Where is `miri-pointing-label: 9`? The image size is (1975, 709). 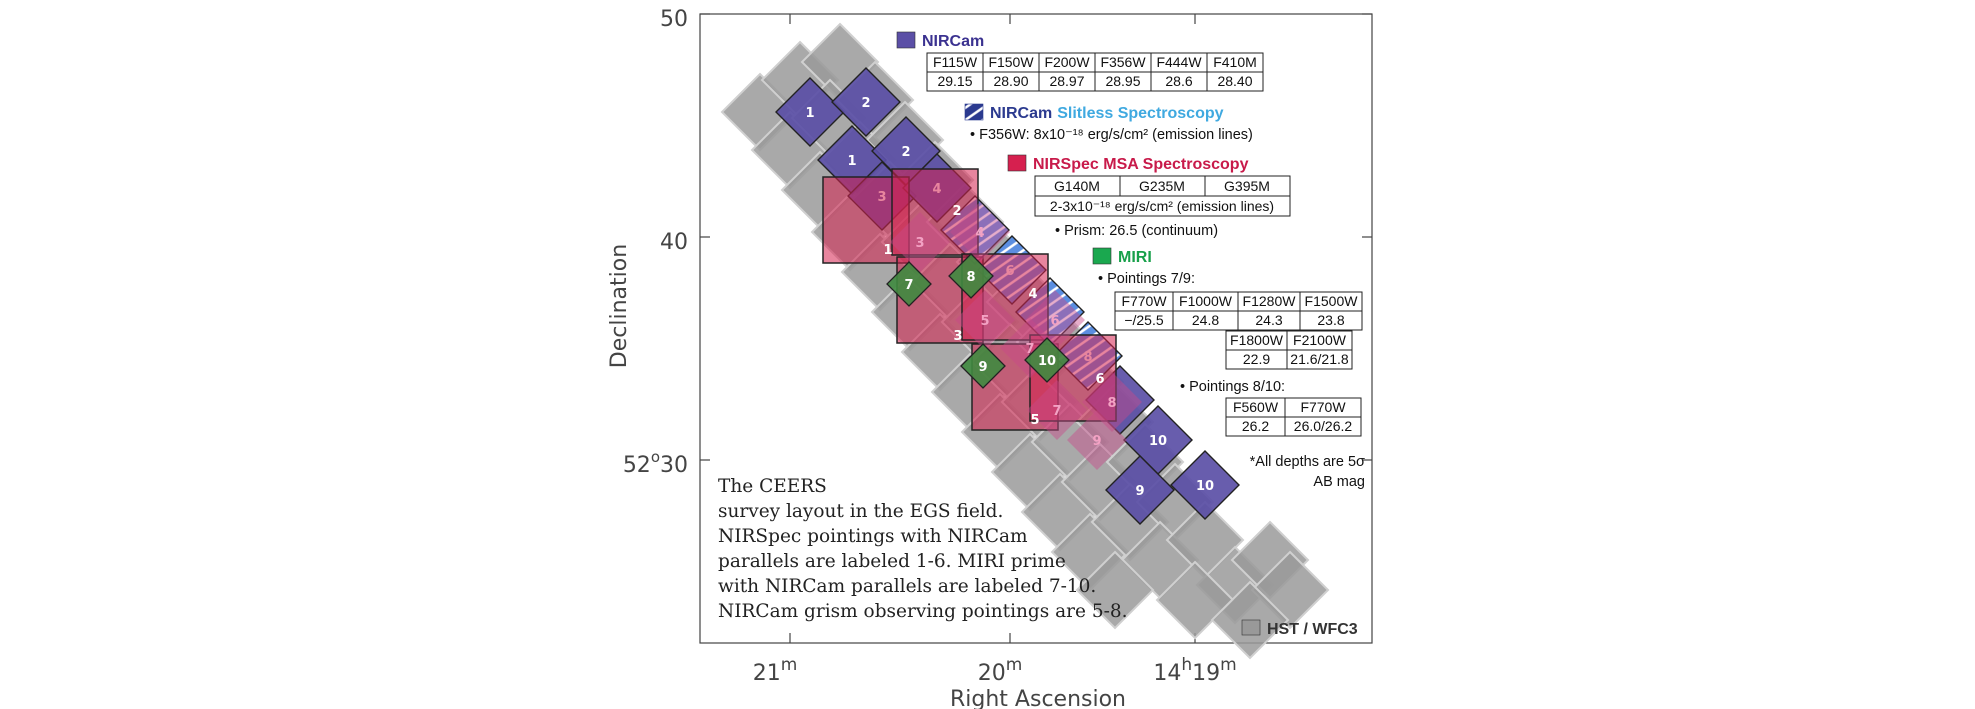 miri-pointing-label: 9 is located at coordinates (982, 367).